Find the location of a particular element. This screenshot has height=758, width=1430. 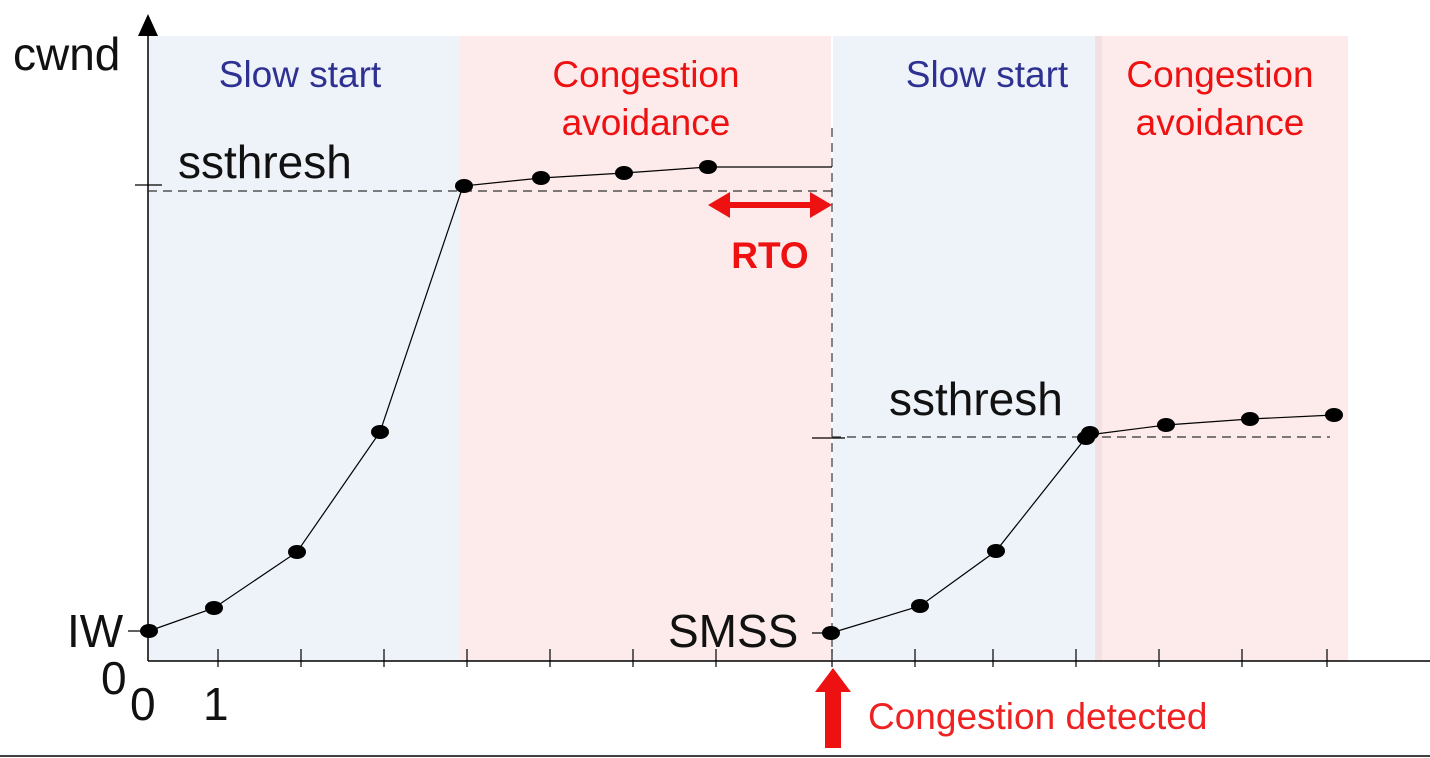

phase-divider is located at coordinates (1098, 348).